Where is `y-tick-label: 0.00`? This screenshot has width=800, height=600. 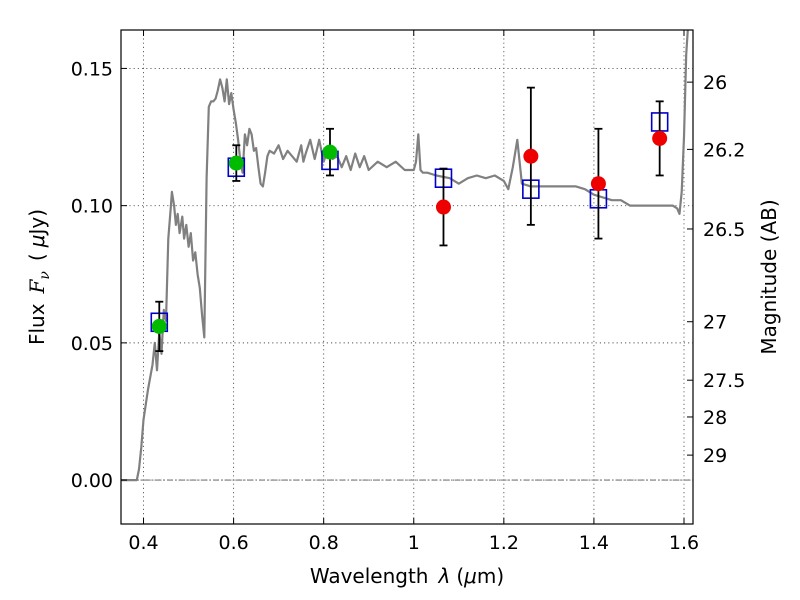 y-tick-label: 0.00 is located at coordinates (92, 481).